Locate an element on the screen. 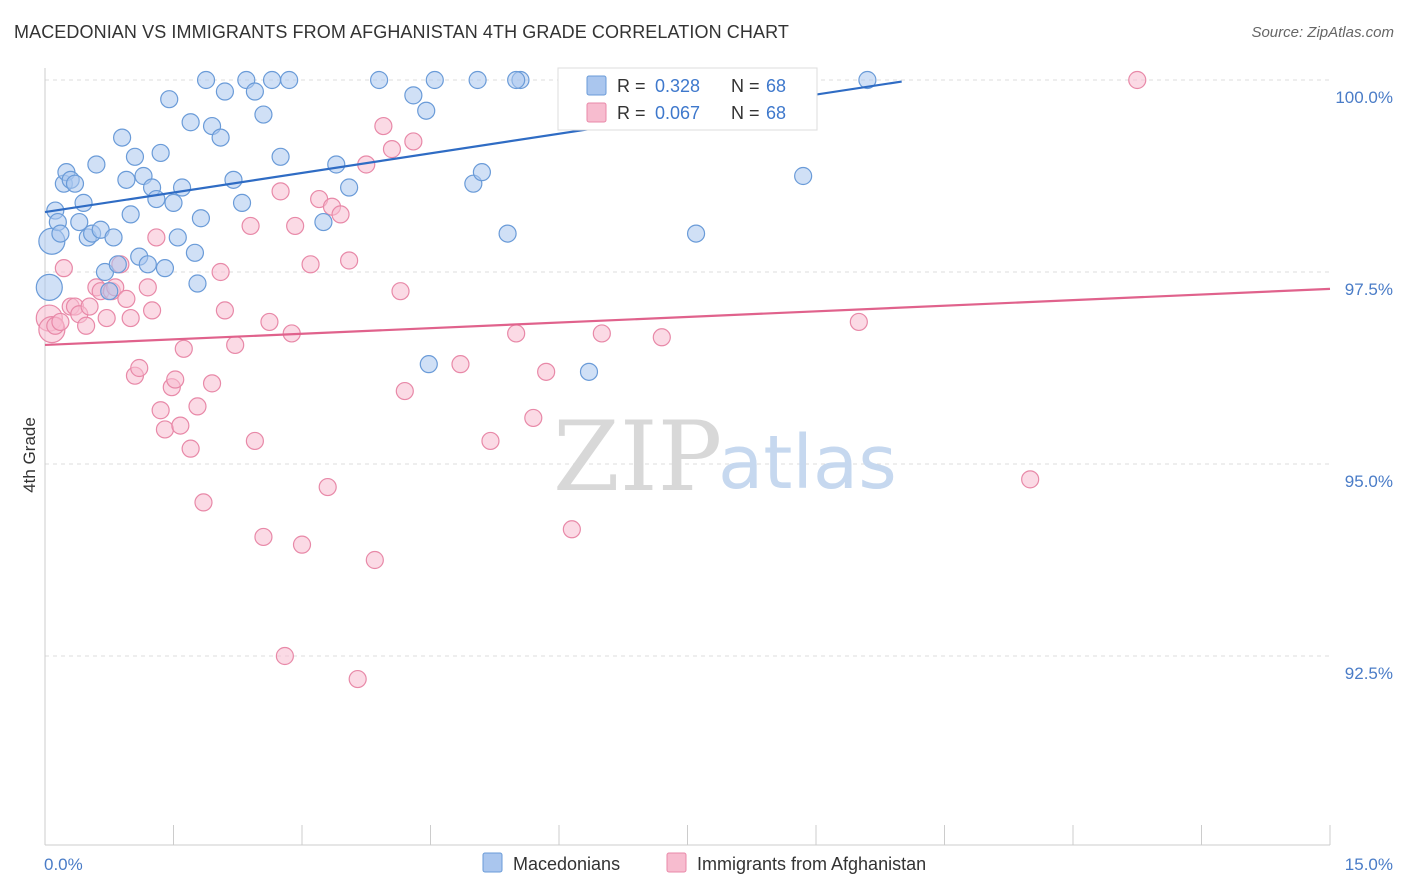 Image resolution: width=1406 pixels, height=892 pixels. y-axis-title: 4th Grade is located at coordinates (29, 455).